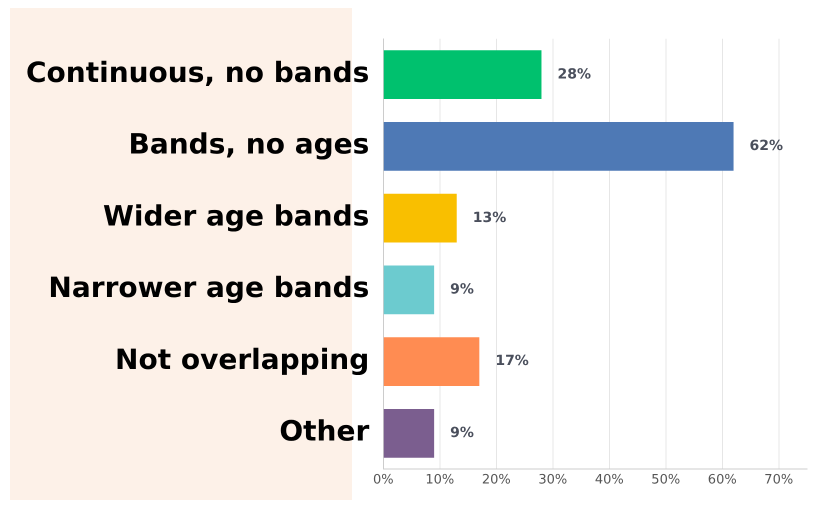 The height and width of the screenshot is (508, 829). What do you see at coordinates (236, 215) in the screenshot?
I see `y-tick-label: Wider age bands` at bounding box center [236, 215].